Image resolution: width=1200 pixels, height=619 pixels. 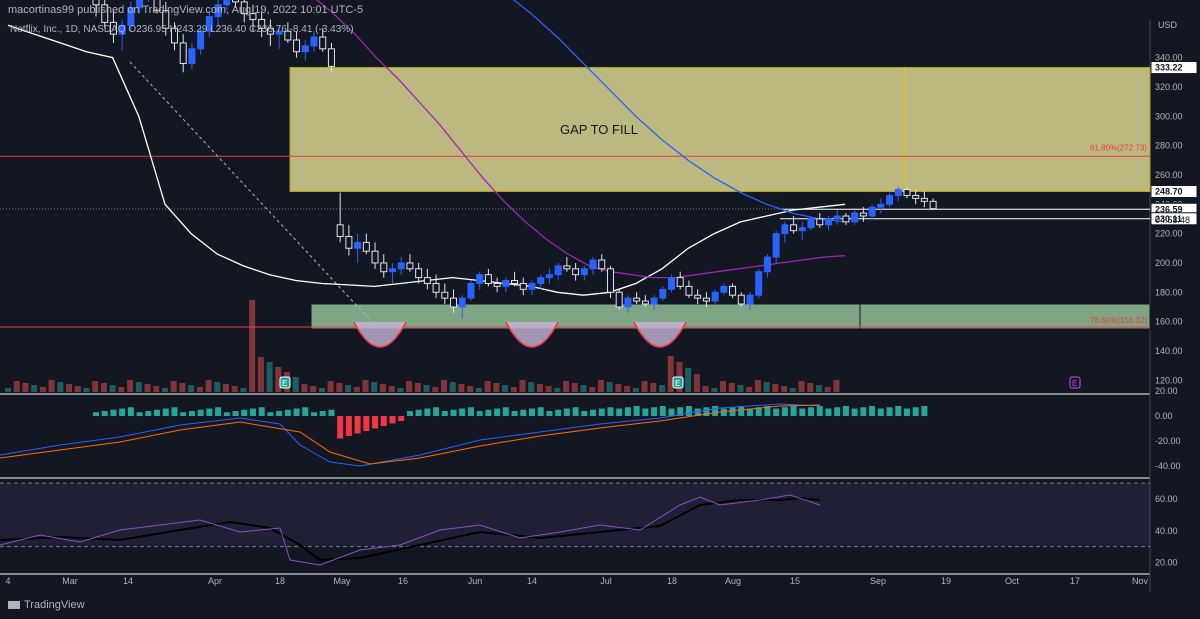 What do you see at coordinates (733, 581) in the screenshot?
I see `x-tick-label: Aug` at bounding box center [733, 581].